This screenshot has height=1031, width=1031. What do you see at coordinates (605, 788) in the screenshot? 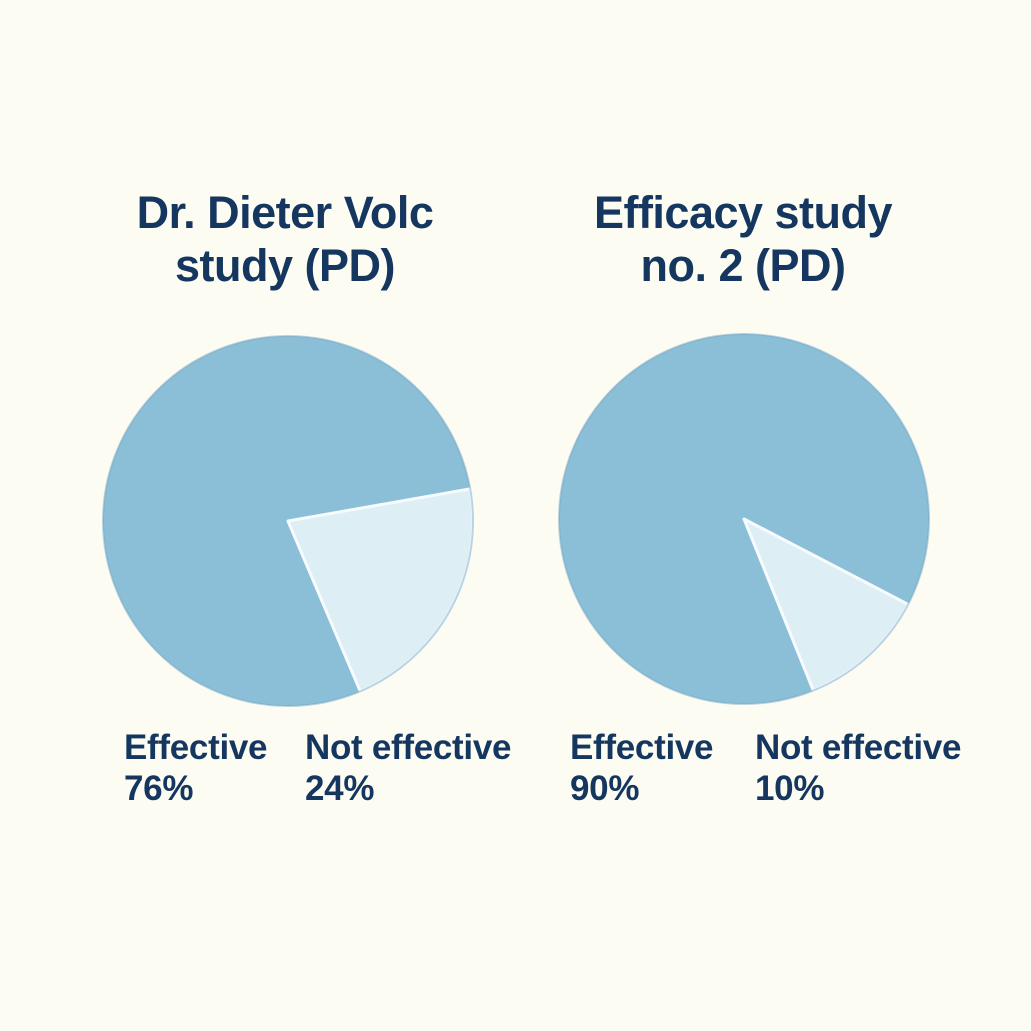
I see `legend-value: 90%` at bounding box center [605, 788].